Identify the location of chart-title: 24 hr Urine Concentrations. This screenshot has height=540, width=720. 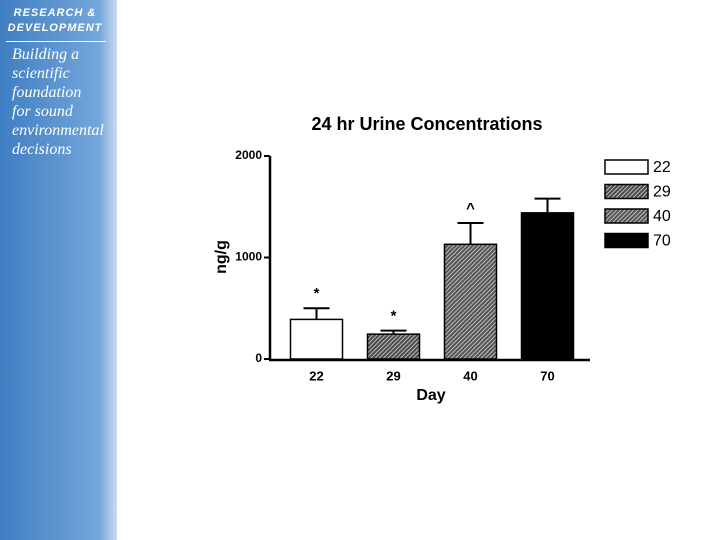
(426, 124).